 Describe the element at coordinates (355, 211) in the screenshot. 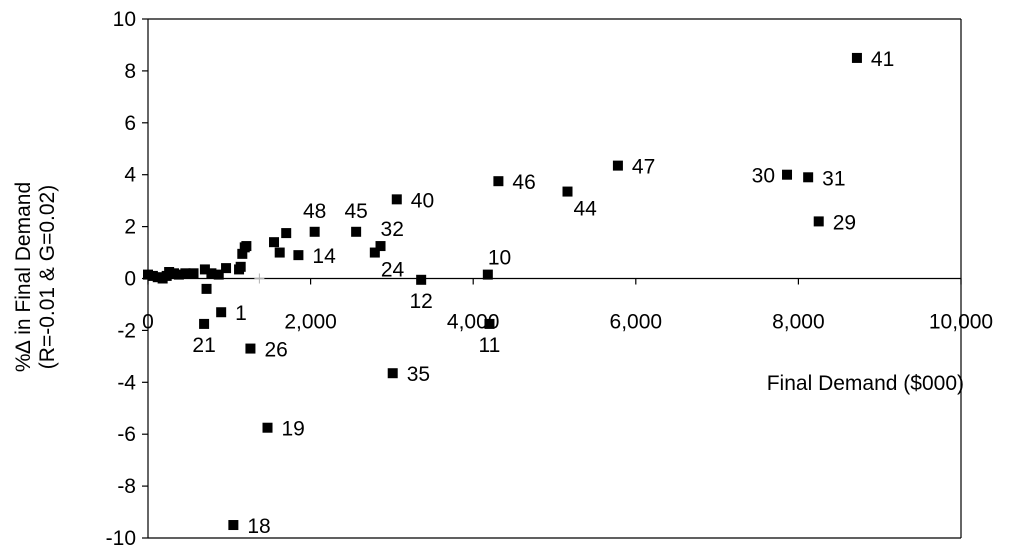

I see `data-label-45: 45` at that location.